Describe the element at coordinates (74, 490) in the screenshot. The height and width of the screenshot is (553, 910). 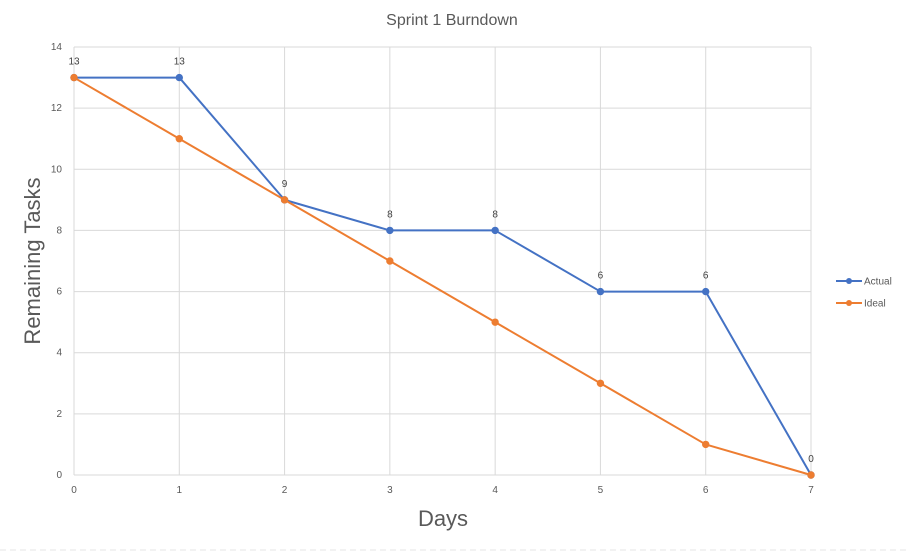
I see `x-tick-label: 0` at that location.